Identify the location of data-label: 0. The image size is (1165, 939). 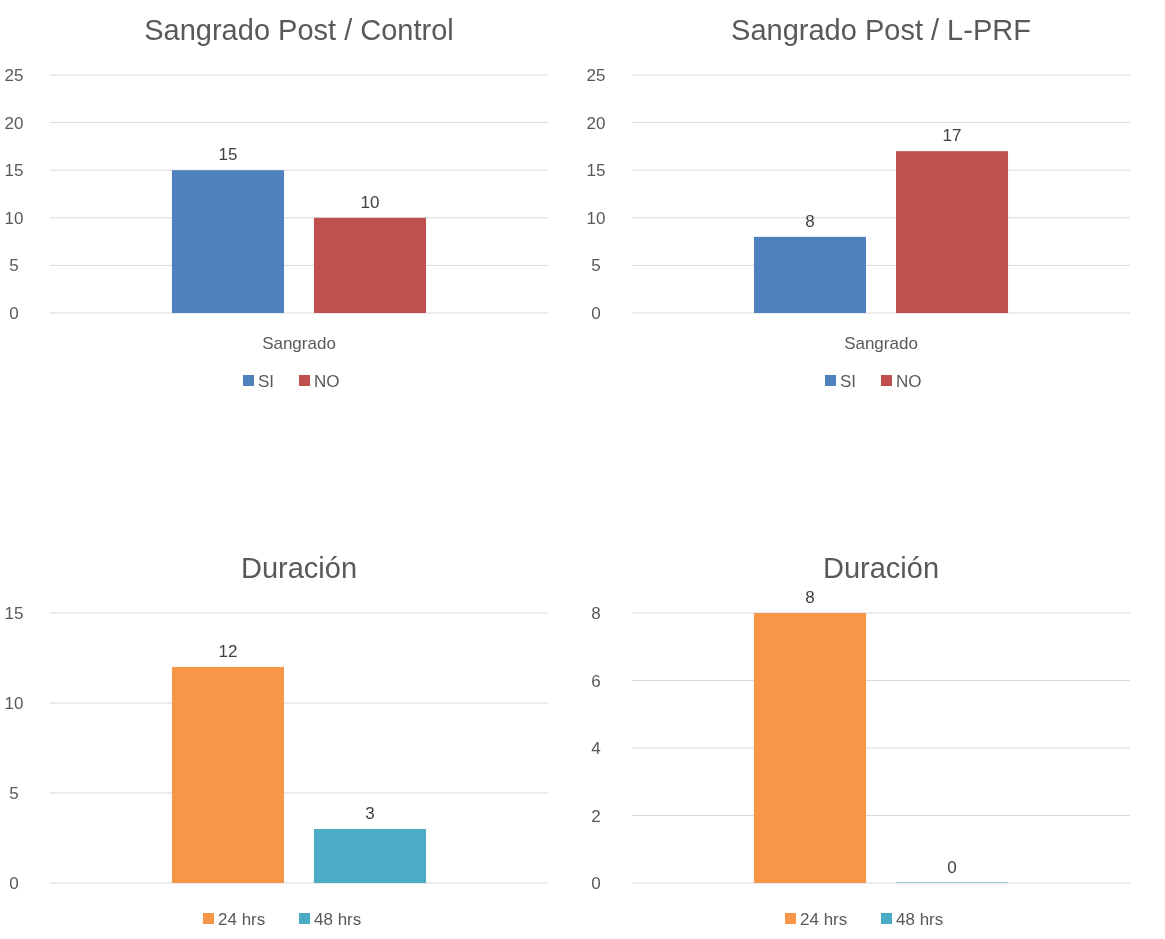
(952, 867).